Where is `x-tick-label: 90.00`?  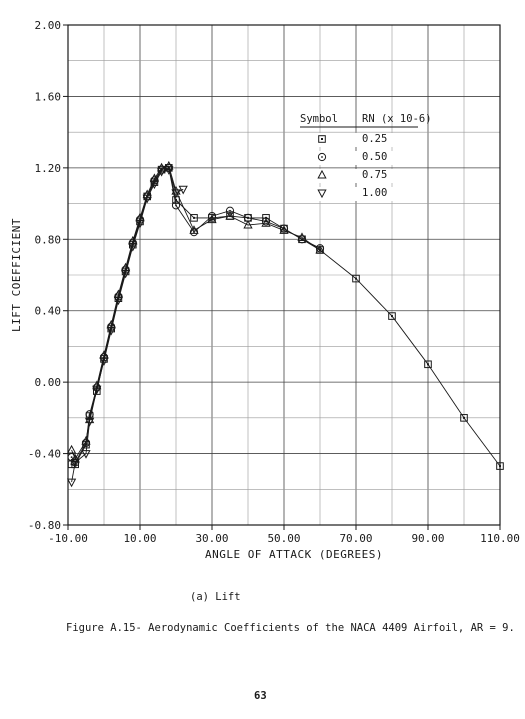
x-tick-label: 90.00 is located at coordinates (427, 538).